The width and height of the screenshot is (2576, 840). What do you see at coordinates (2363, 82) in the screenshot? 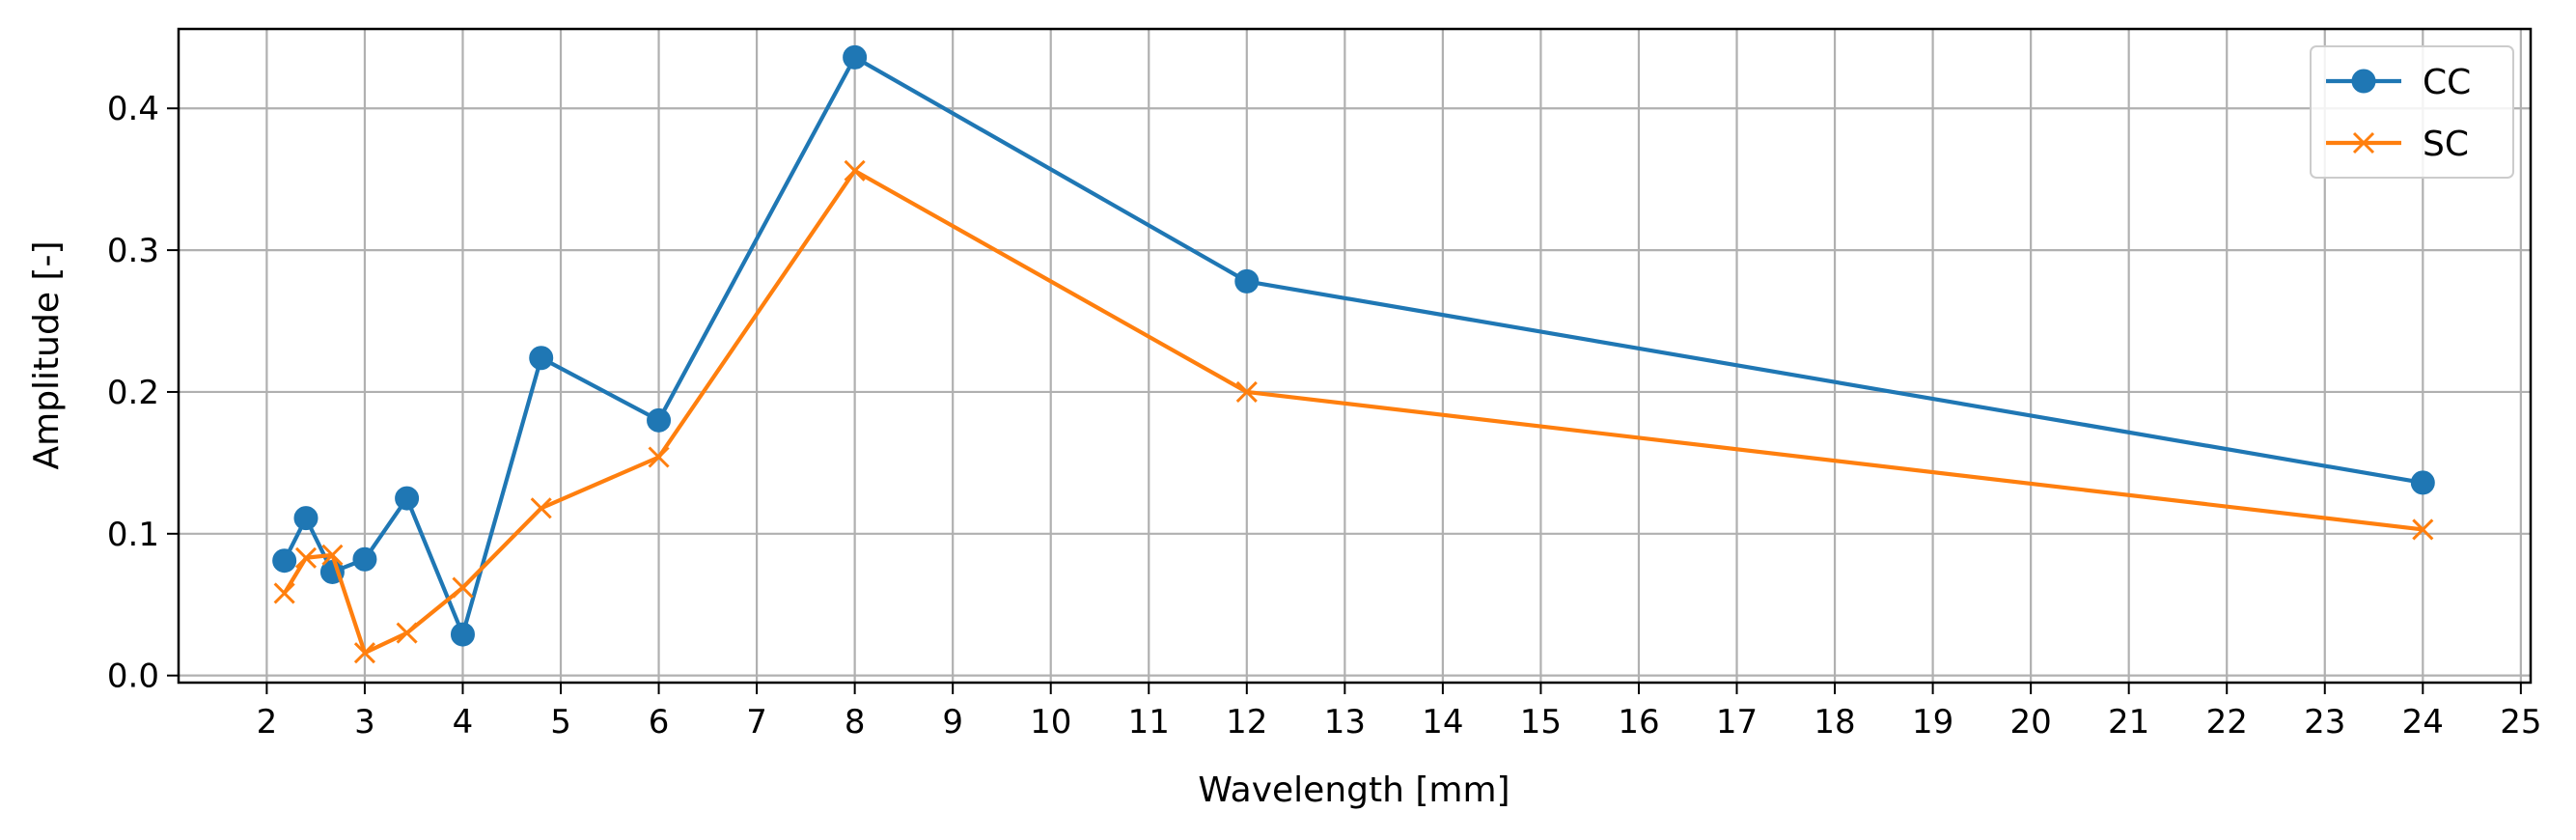
I see `legend-marker-cc` at bounding box center [2363, 82].